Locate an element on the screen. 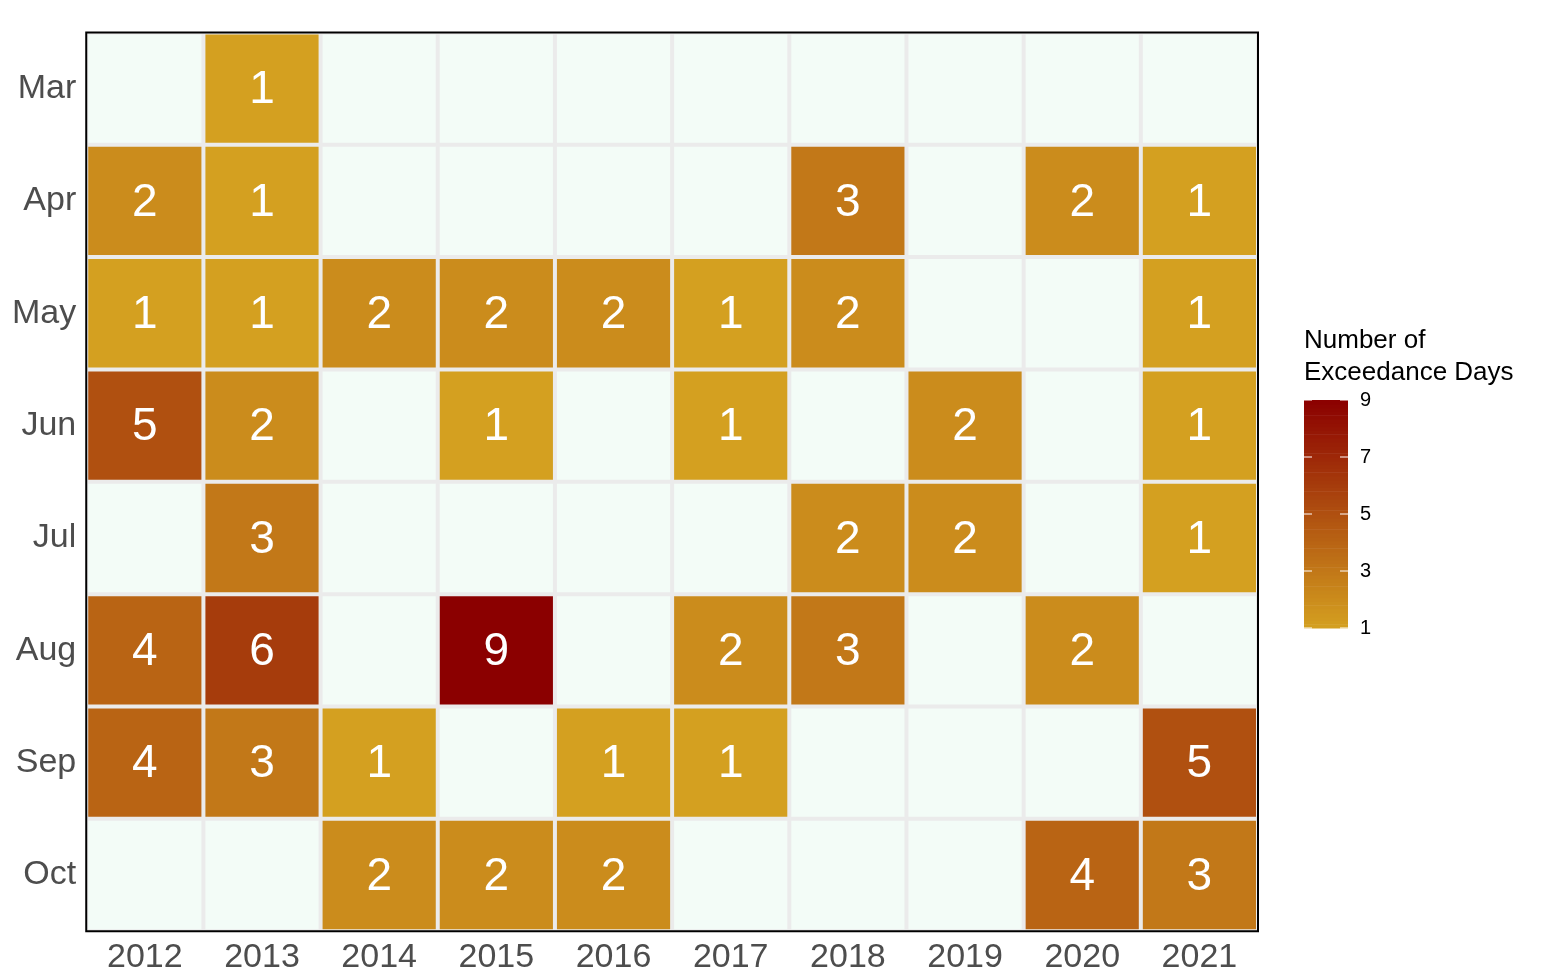 The height and width of the screenshot is (979, 1548). y-tick-label: Apr is located at coordinates (50, 198).